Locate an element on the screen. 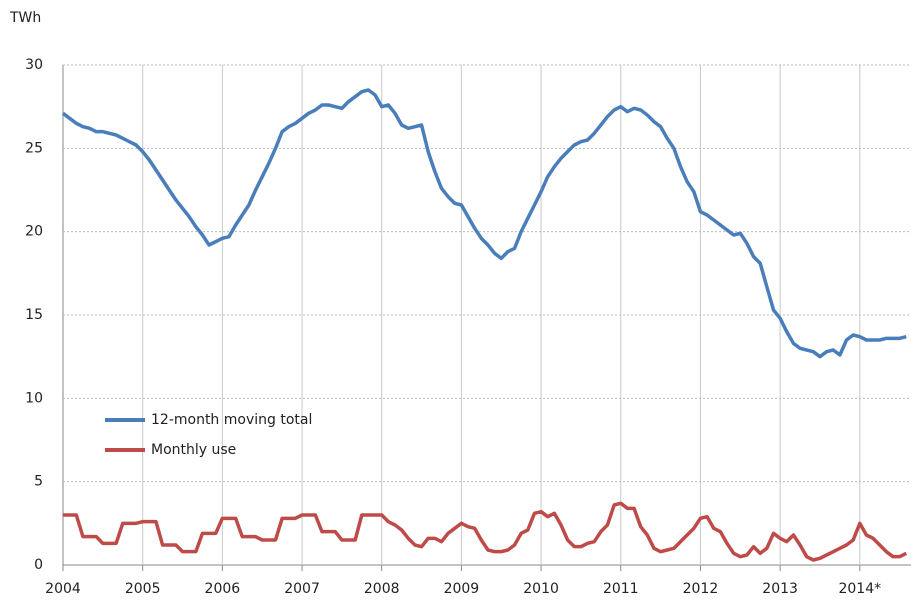  y-tick-label: 25 is located at coordinates (34, 148).